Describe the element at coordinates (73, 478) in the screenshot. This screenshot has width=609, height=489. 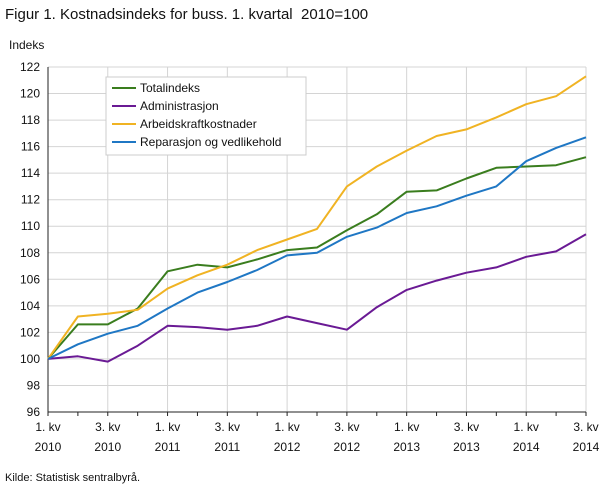
I see `source-note: Kilde: Statistisk sentralbyrå.` at that location.